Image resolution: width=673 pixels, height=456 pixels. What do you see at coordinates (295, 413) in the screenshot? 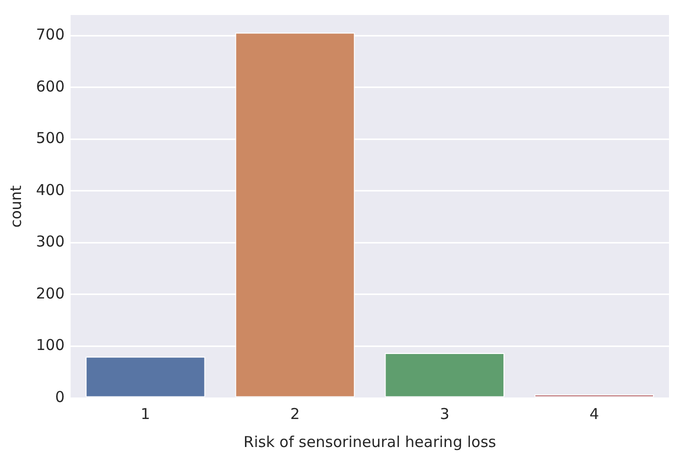
I see `x-tick-label: 2` at bounding box center [295, 413].